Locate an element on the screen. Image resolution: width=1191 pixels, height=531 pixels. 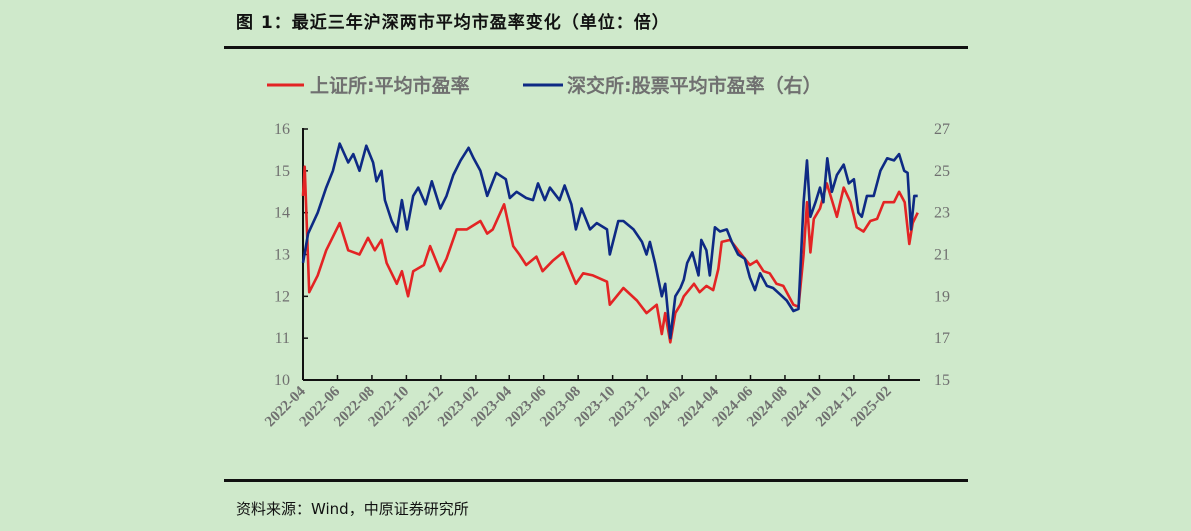
legend: 上证所:平均市盈率 深交所:股票平均市盈率（右） is located at coordinates (544, 85).